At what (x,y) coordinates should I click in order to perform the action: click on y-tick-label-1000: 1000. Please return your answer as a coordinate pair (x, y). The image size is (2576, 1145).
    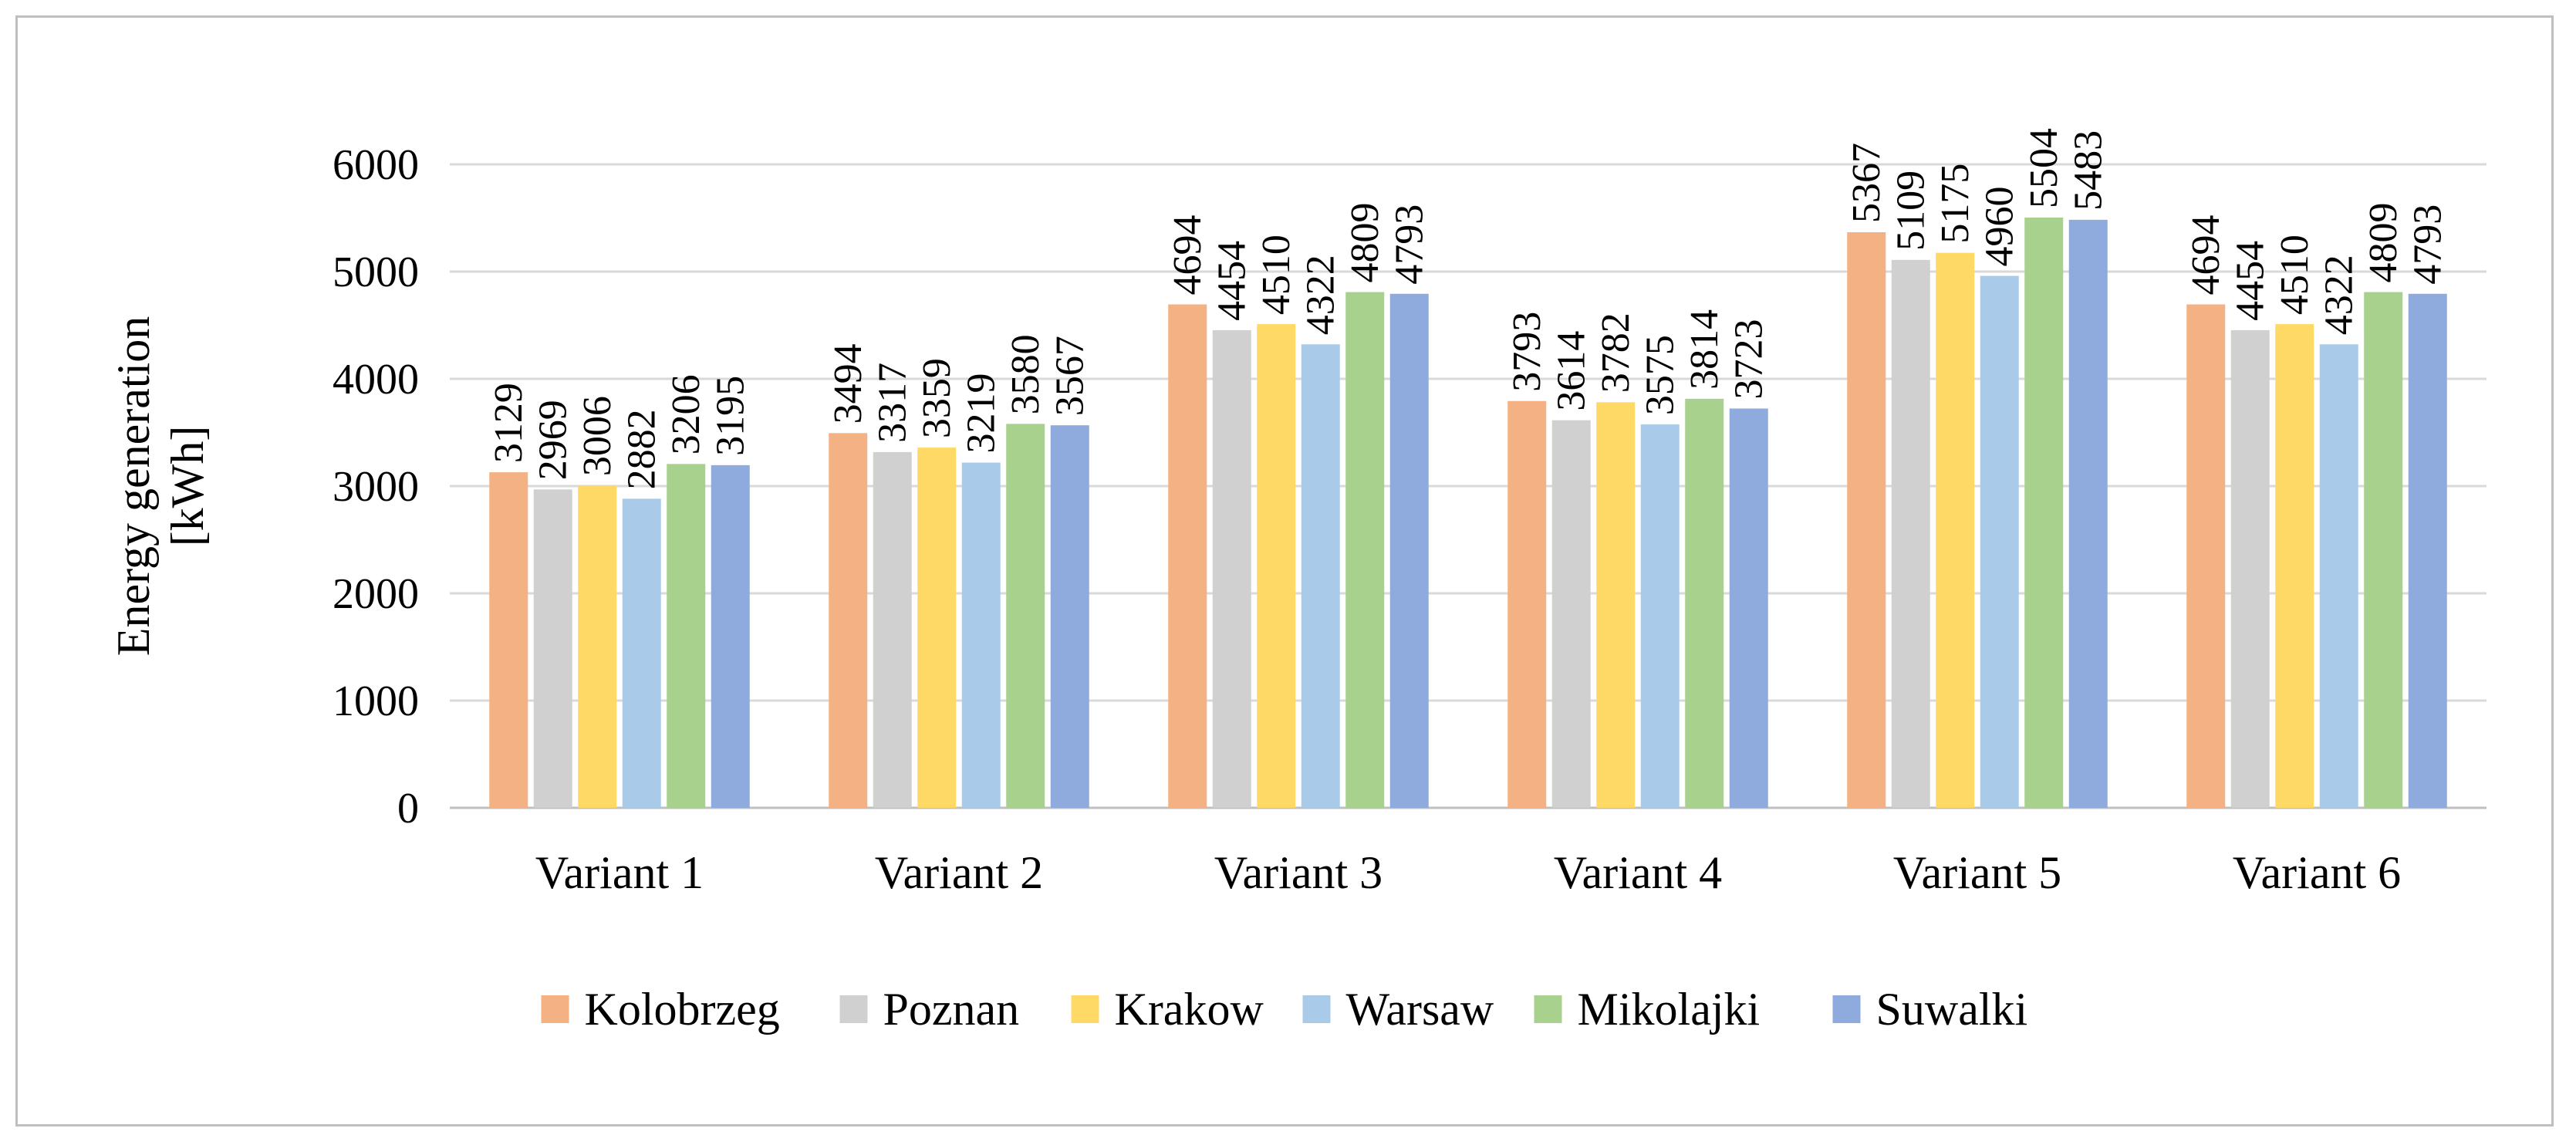
    Looking at the image, I should click on (376, 701).